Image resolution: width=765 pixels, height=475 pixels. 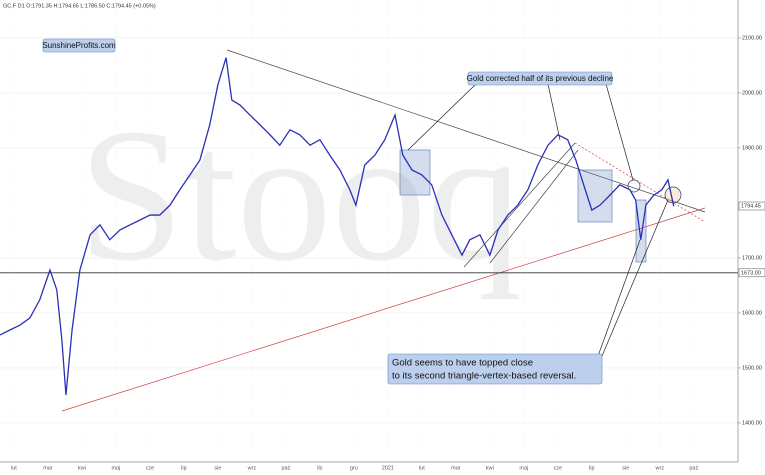 I want to click on brand: SunshineProfits.com, so click(x=79, y=45).